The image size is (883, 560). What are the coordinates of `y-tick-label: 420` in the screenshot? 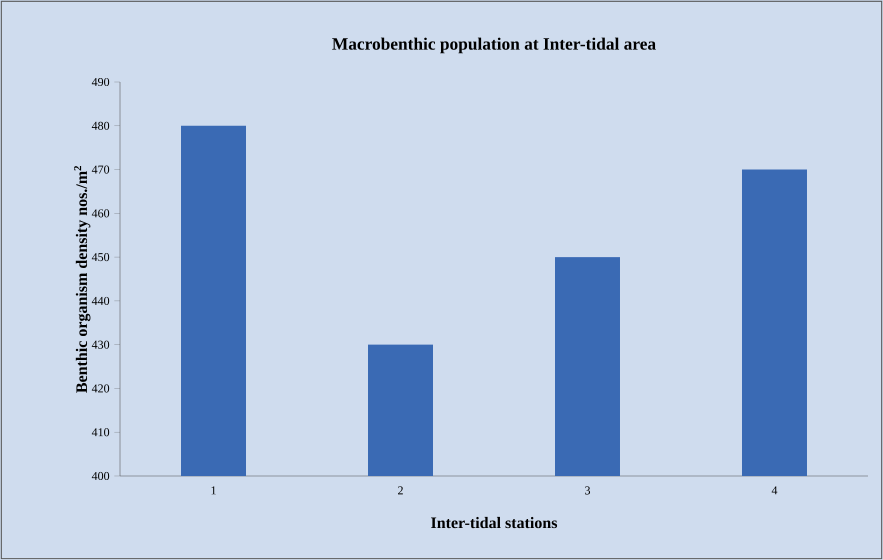 It's located at (101, 388).